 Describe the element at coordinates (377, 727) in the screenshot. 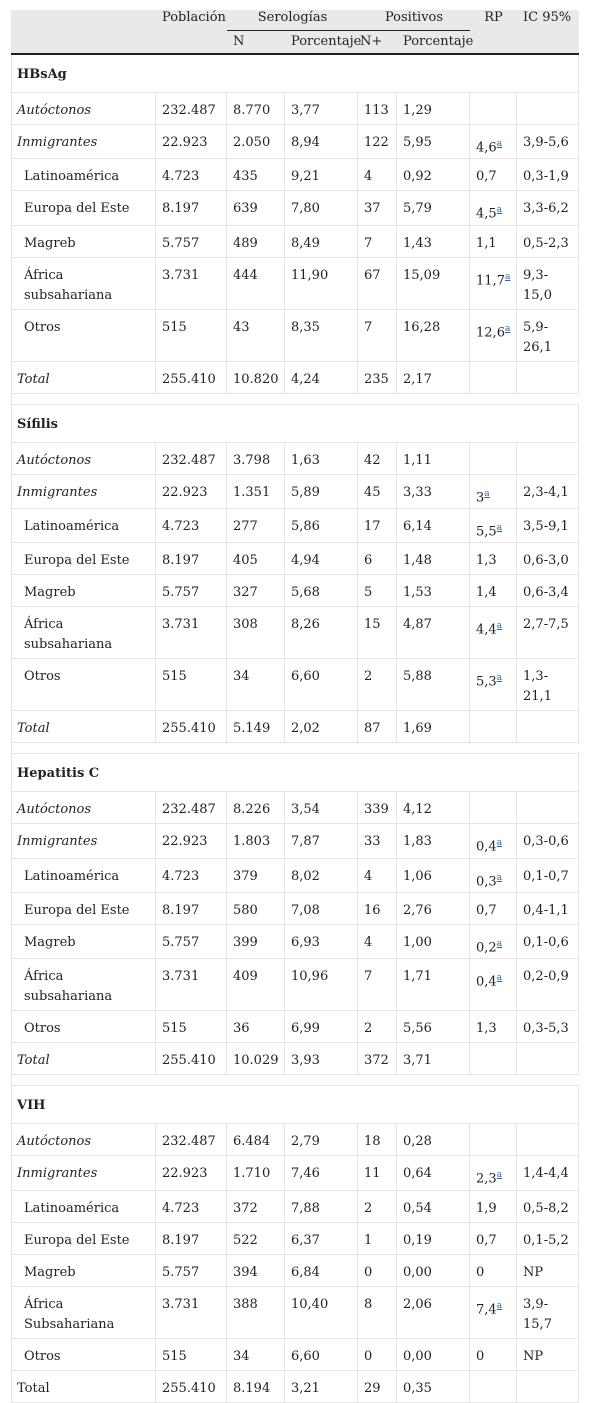

I see `cell-npos: 87` at that location.